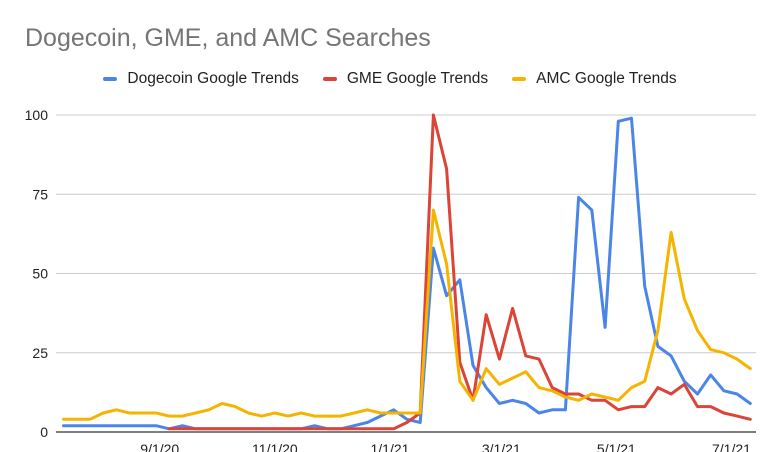 The height and width of the screenshot is (452, 780). I want to click on legend-item: Dogecoin Google Trends, so click(201, 79).